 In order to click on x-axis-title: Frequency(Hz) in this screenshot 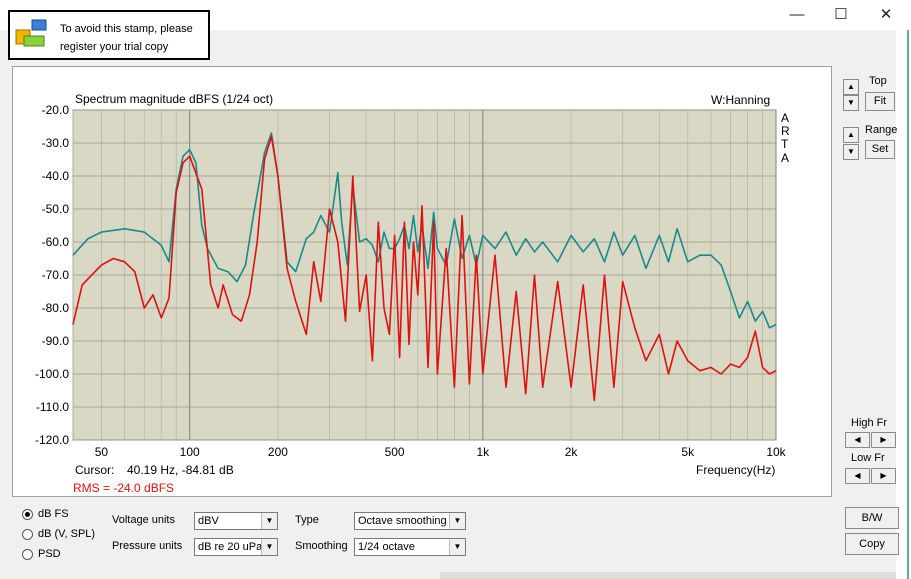, I will do `click(735, 470)`.